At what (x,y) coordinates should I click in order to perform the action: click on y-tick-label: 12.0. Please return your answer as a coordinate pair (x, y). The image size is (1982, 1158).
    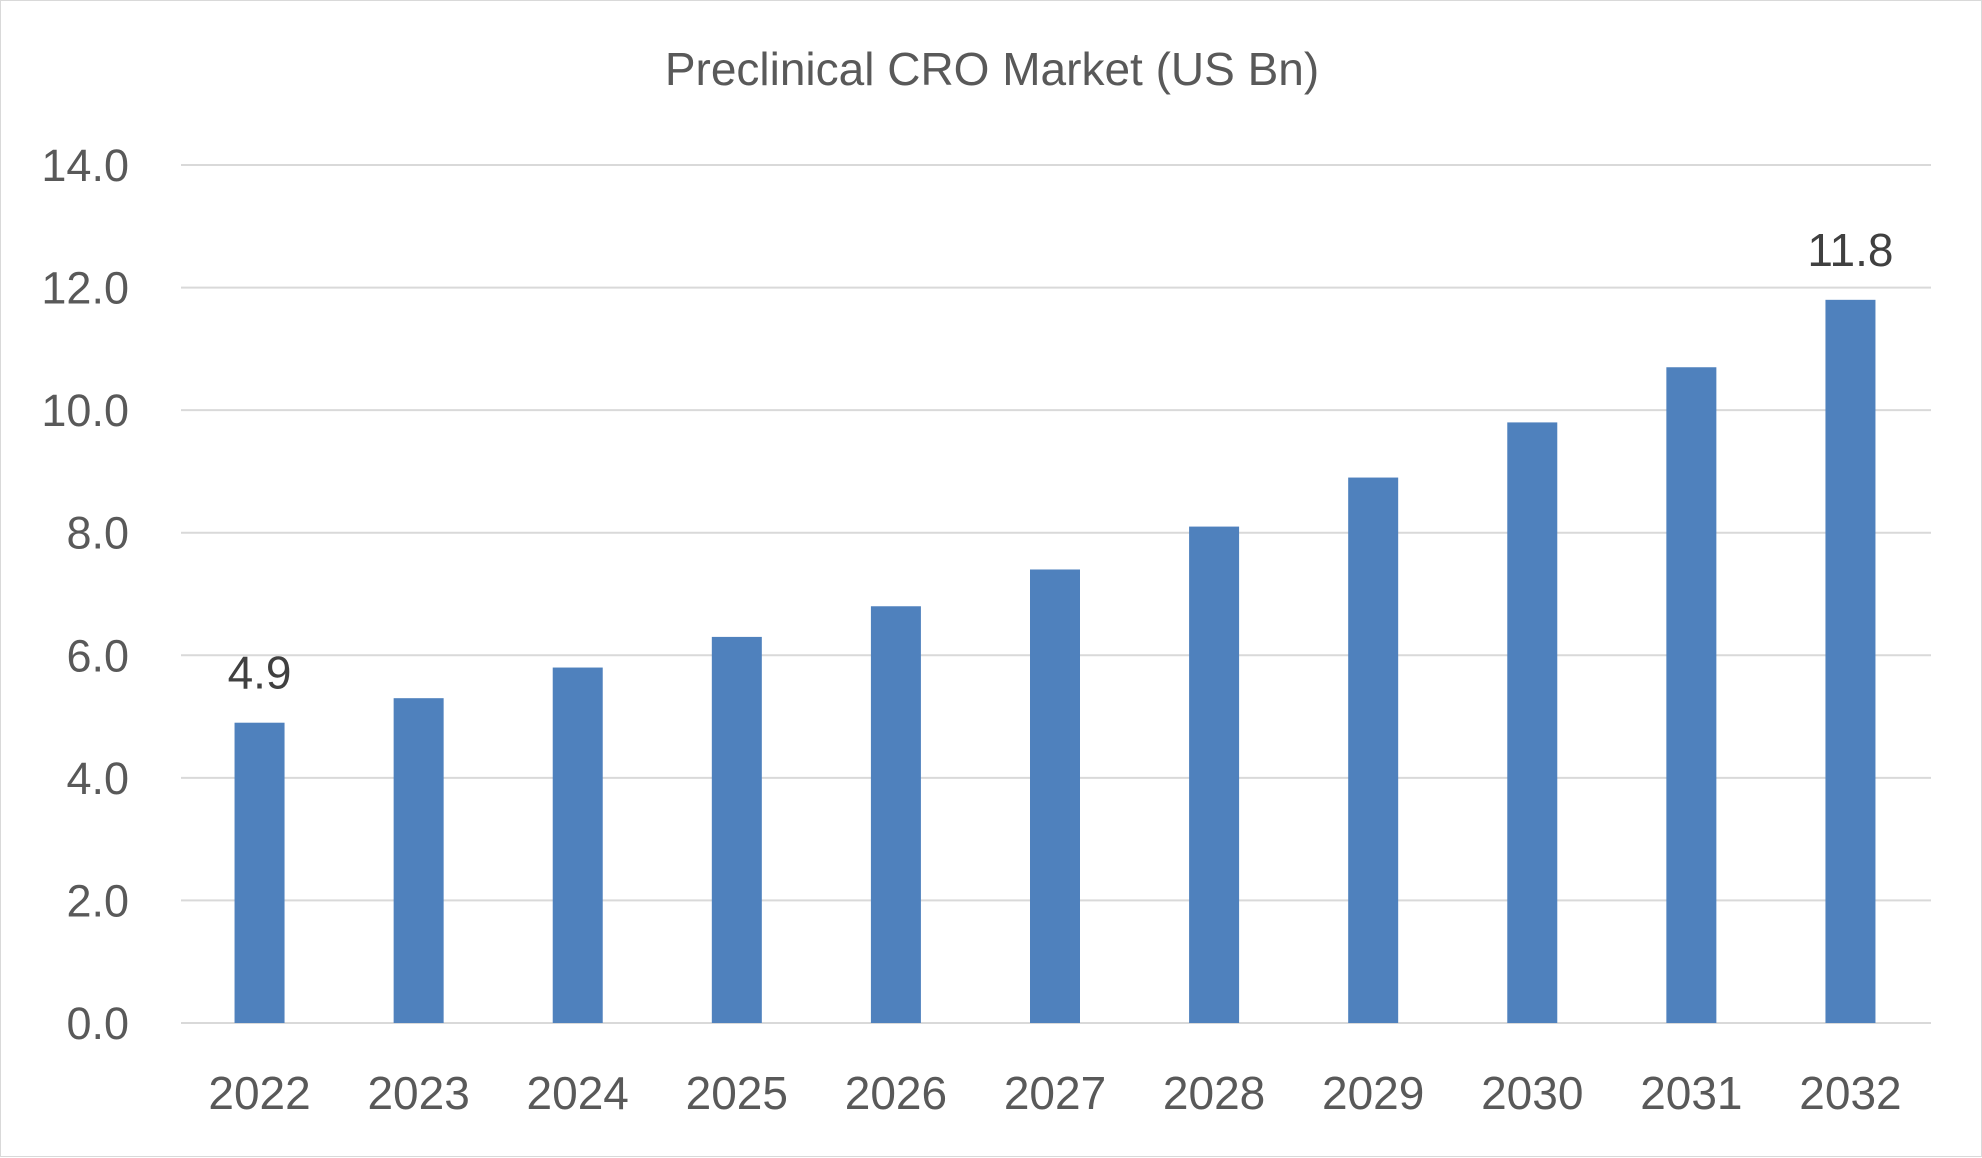
    Looking at the image, I should click on (85, 288).